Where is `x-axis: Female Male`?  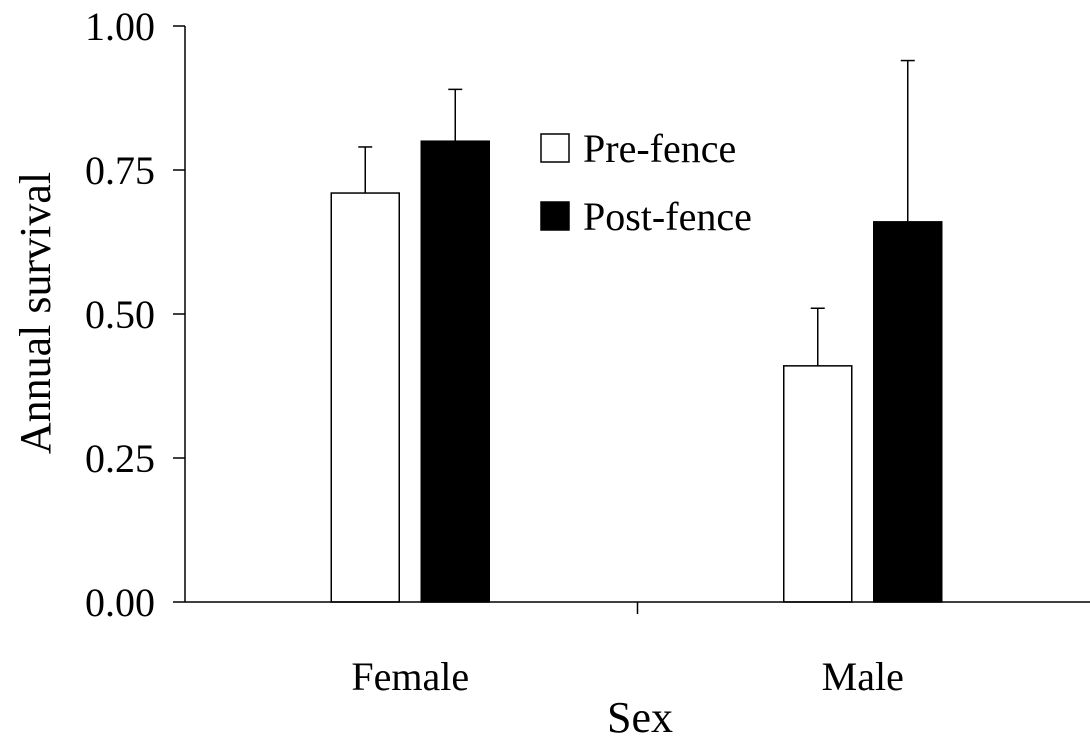
x-axis: Female Male is located at coordinates (637, 650).